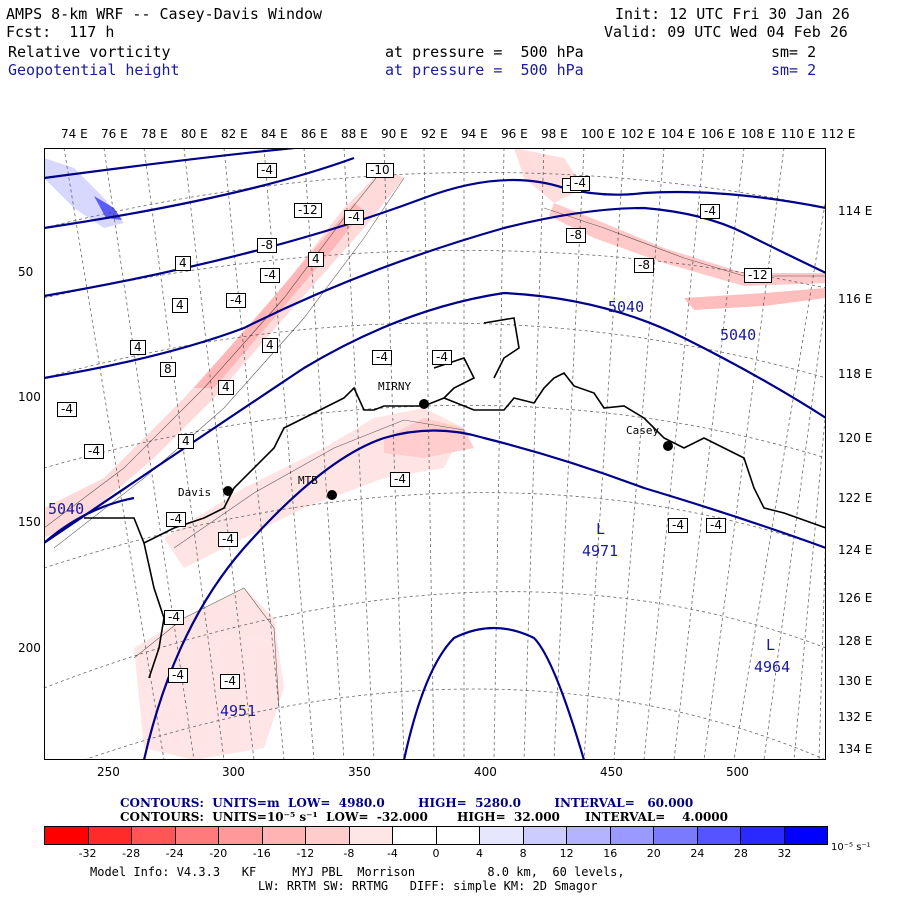 This screenshot has height=900, width=900. I want to click on casey-dot, so click(668, 446).